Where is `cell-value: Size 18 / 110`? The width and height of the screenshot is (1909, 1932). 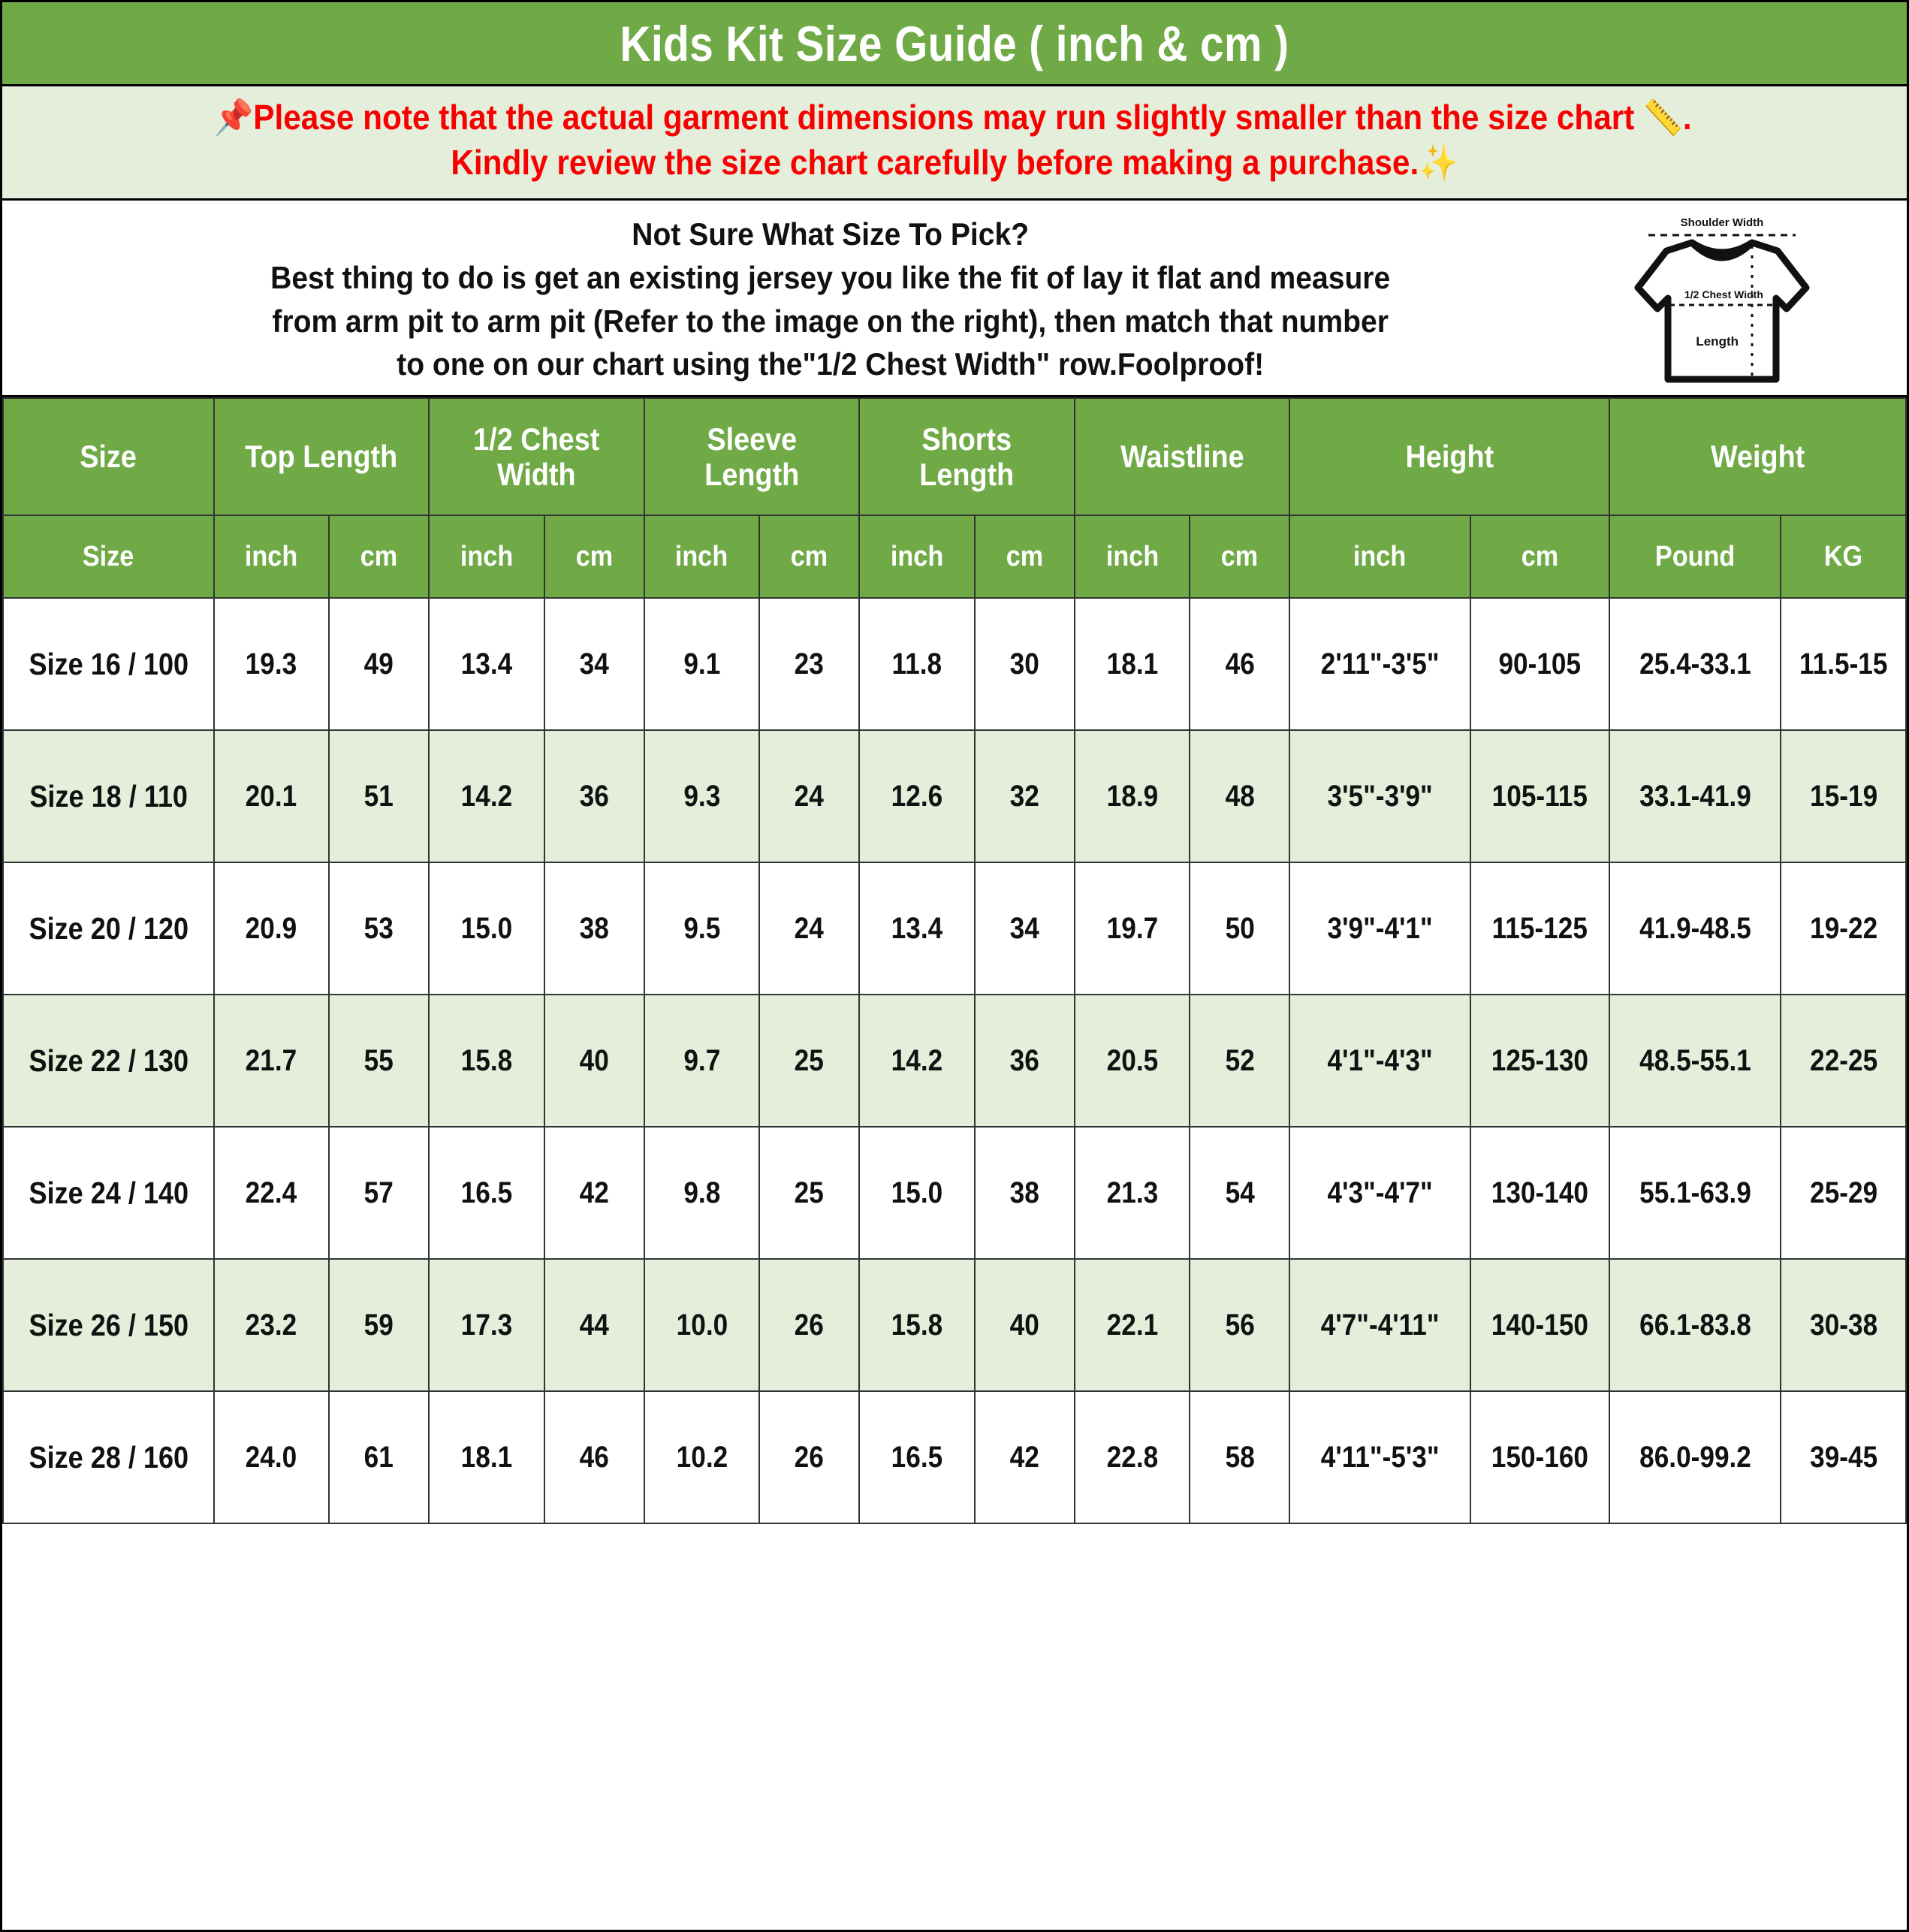 cell-value: Size 18 / 110 is located at coordinates (108, 796).